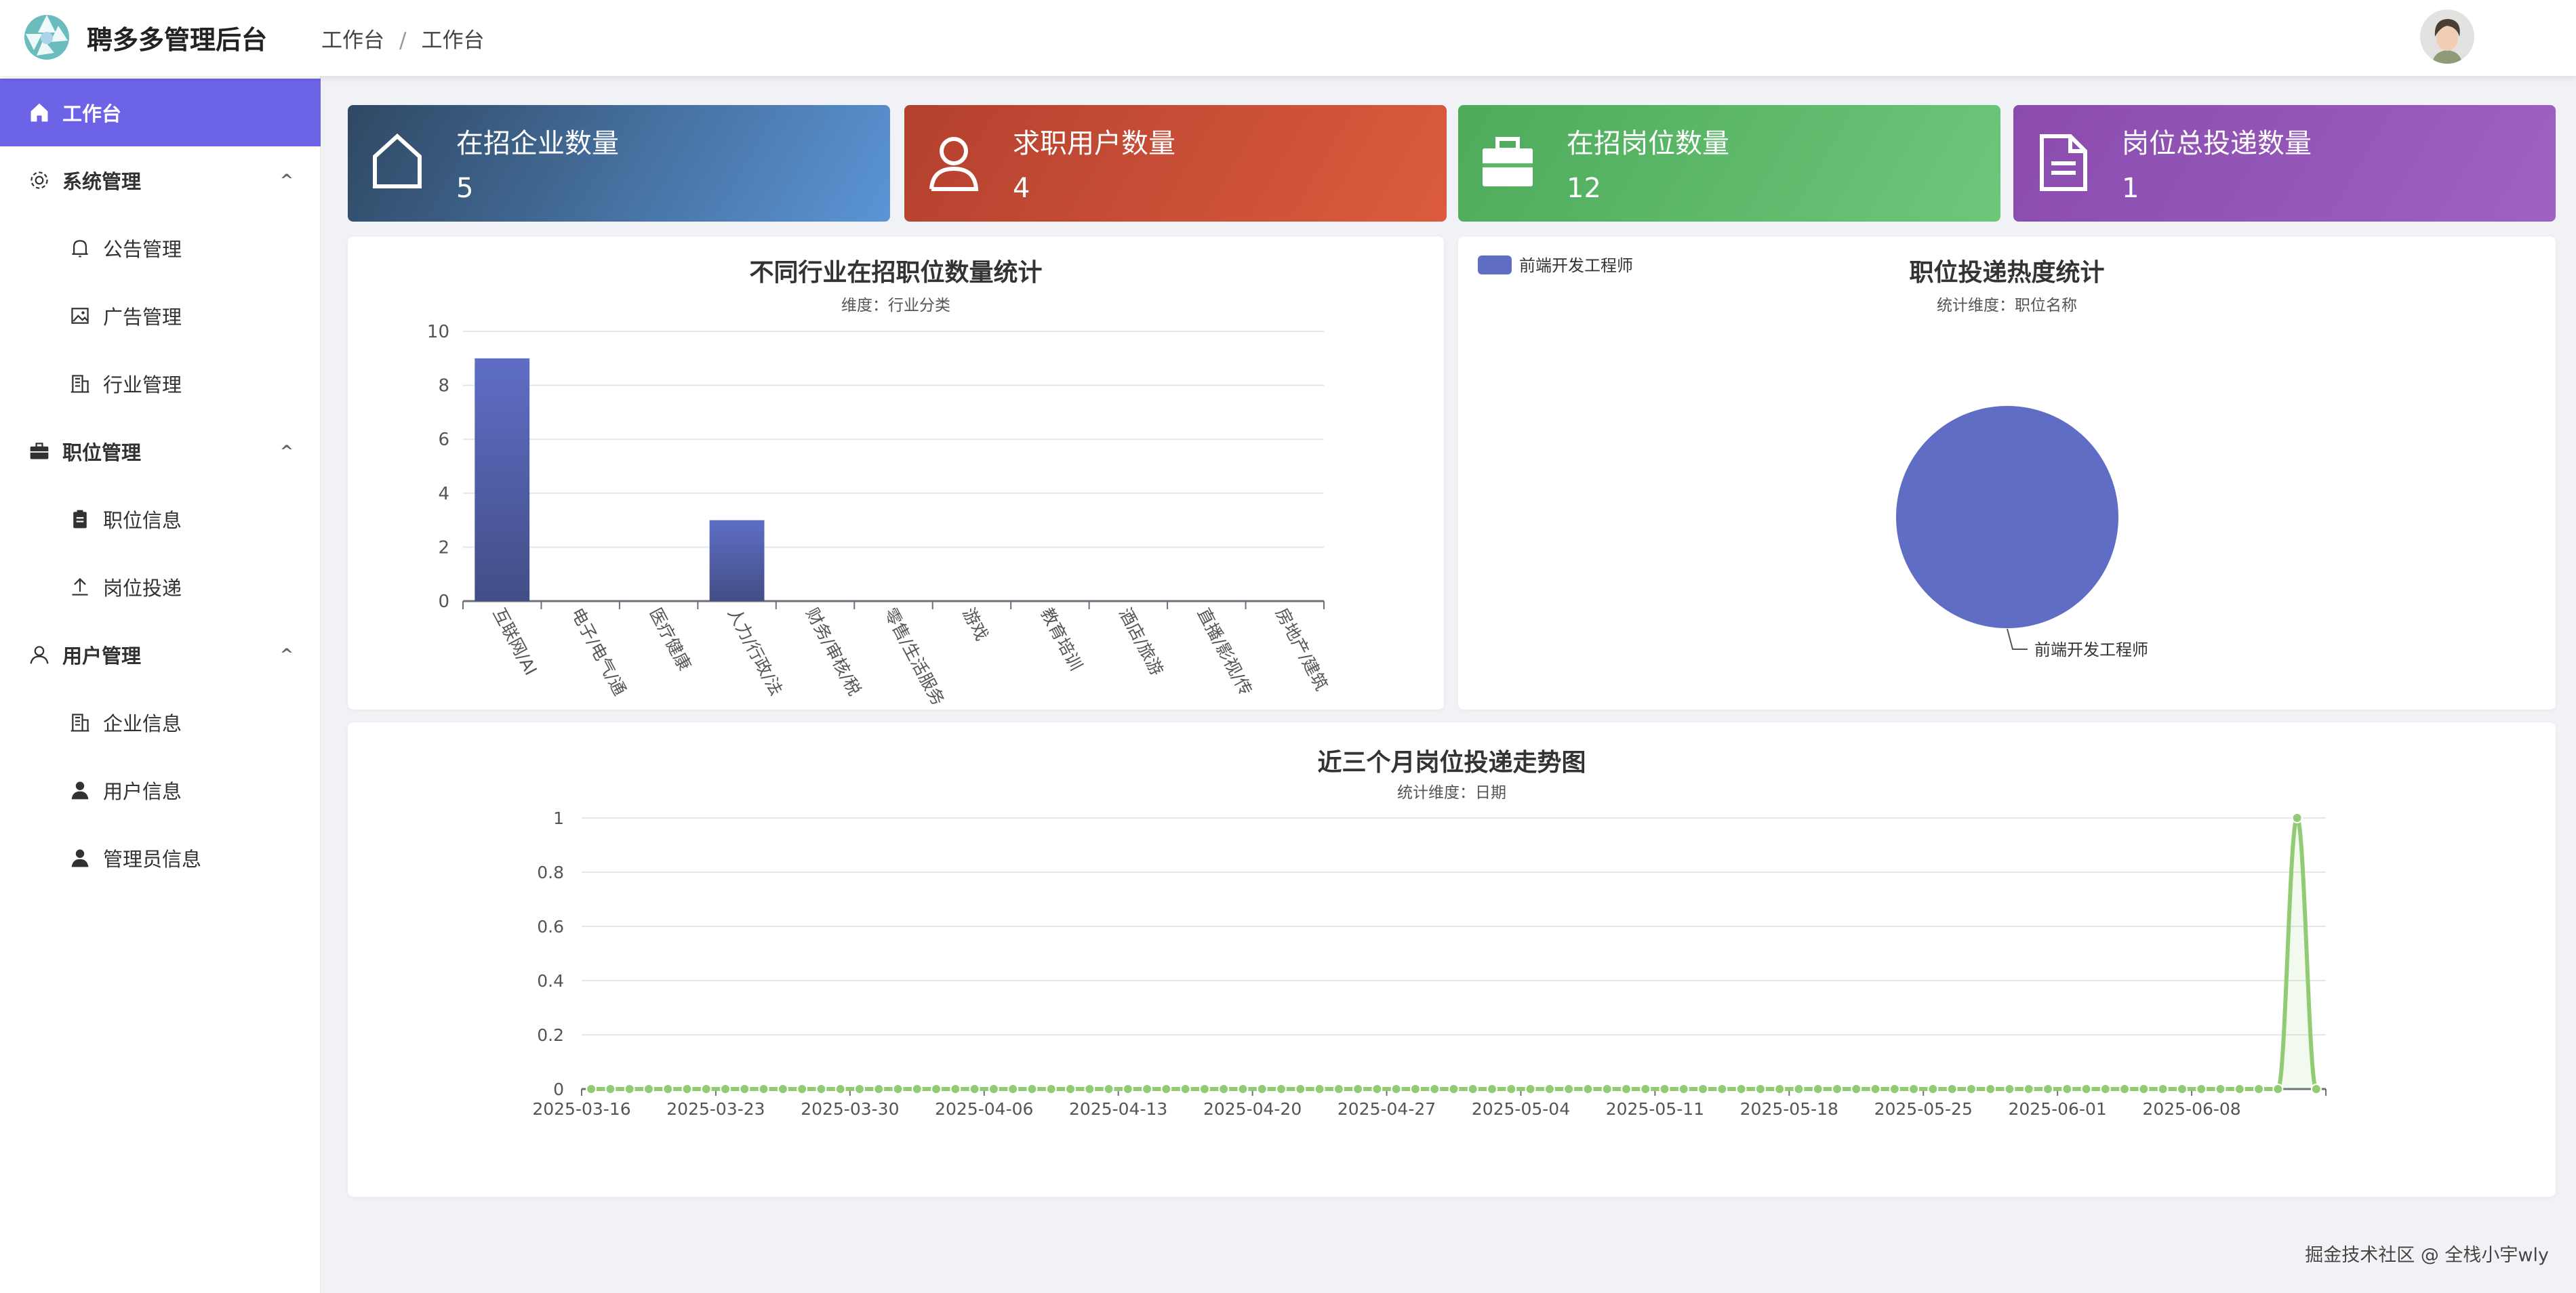  I want to click on pie-slice, so click(2007, 517).